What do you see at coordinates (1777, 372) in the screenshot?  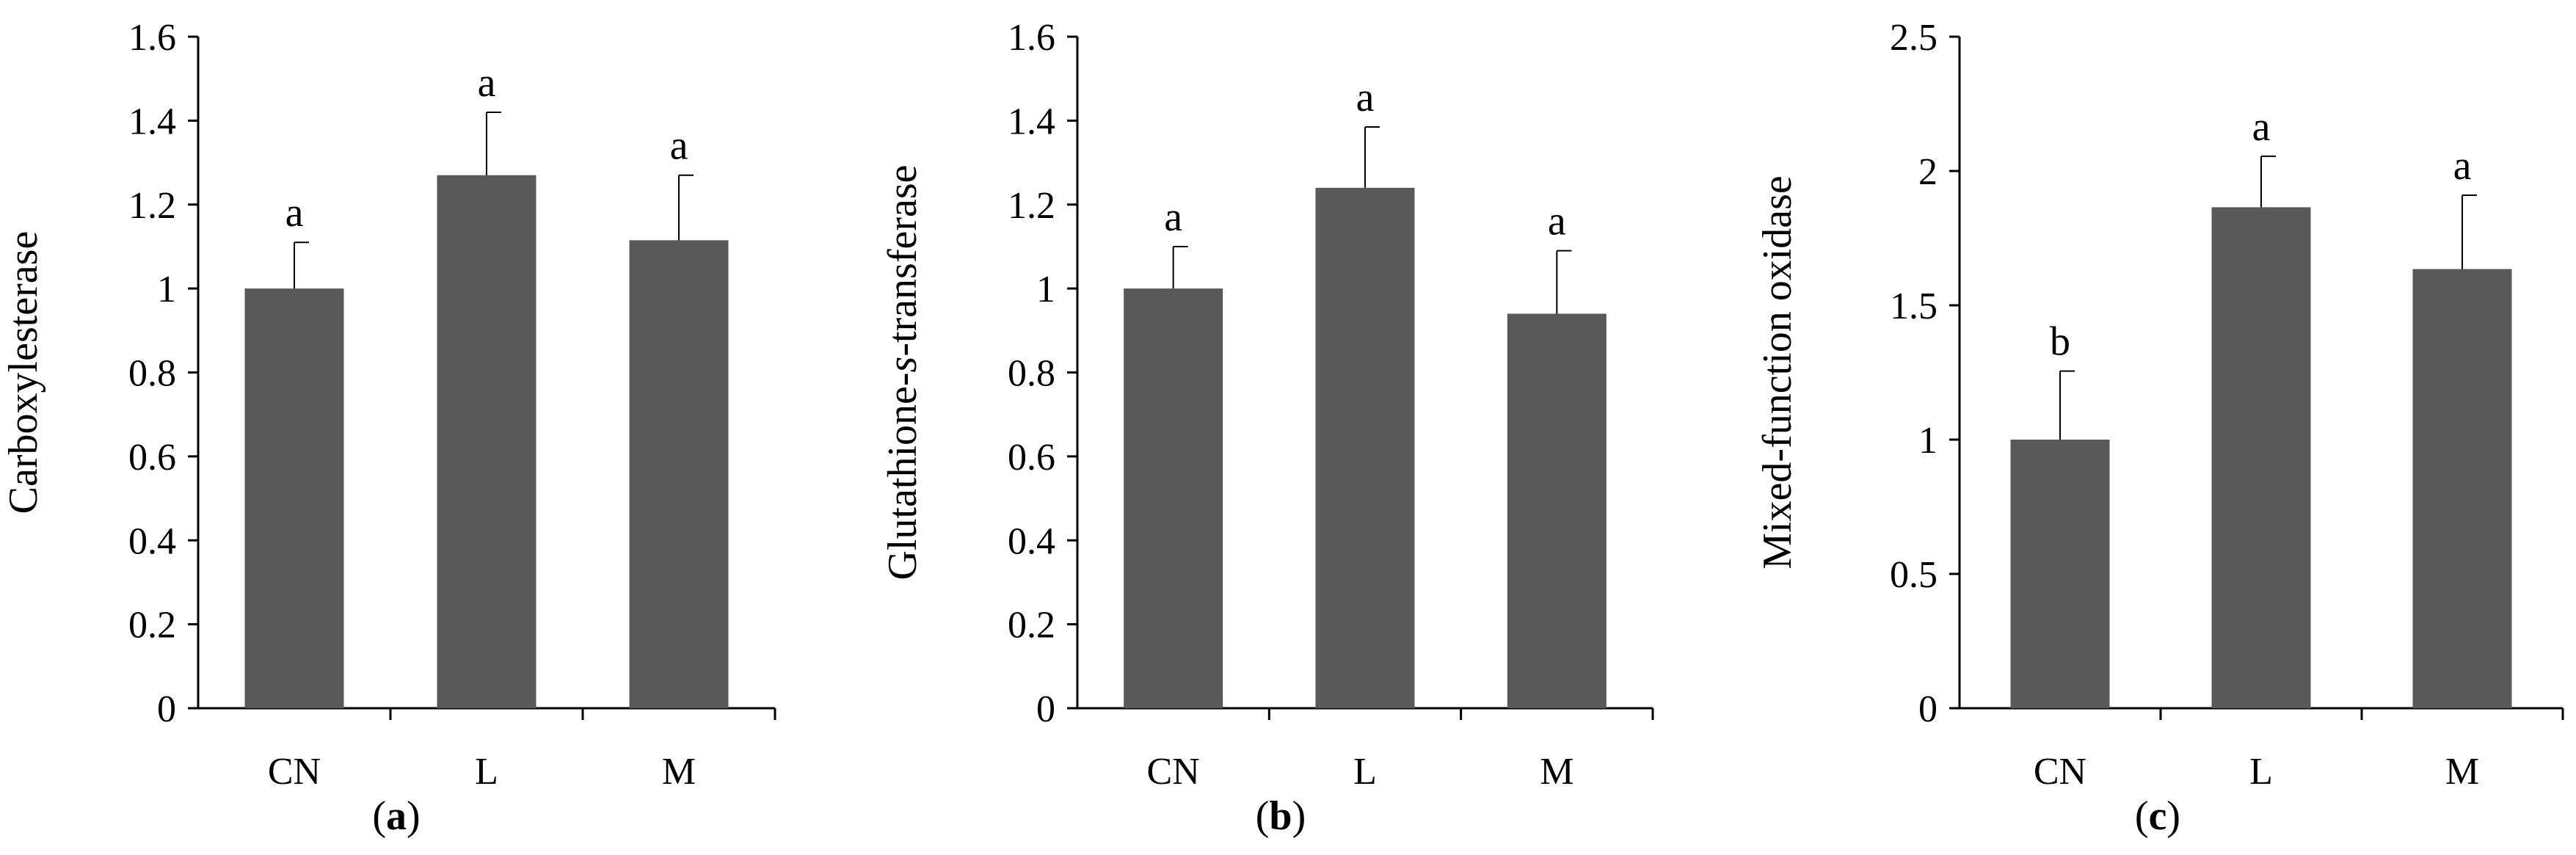 I see `y-axis-title: Mixed-function oxidase` at bounding box center [1777, 372].